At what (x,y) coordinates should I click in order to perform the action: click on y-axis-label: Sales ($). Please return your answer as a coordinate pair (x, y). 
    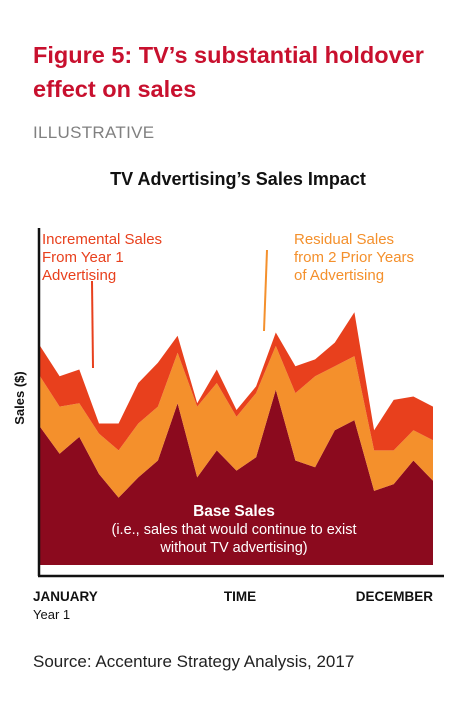
    Looking at the image, I should click on (19, 397).